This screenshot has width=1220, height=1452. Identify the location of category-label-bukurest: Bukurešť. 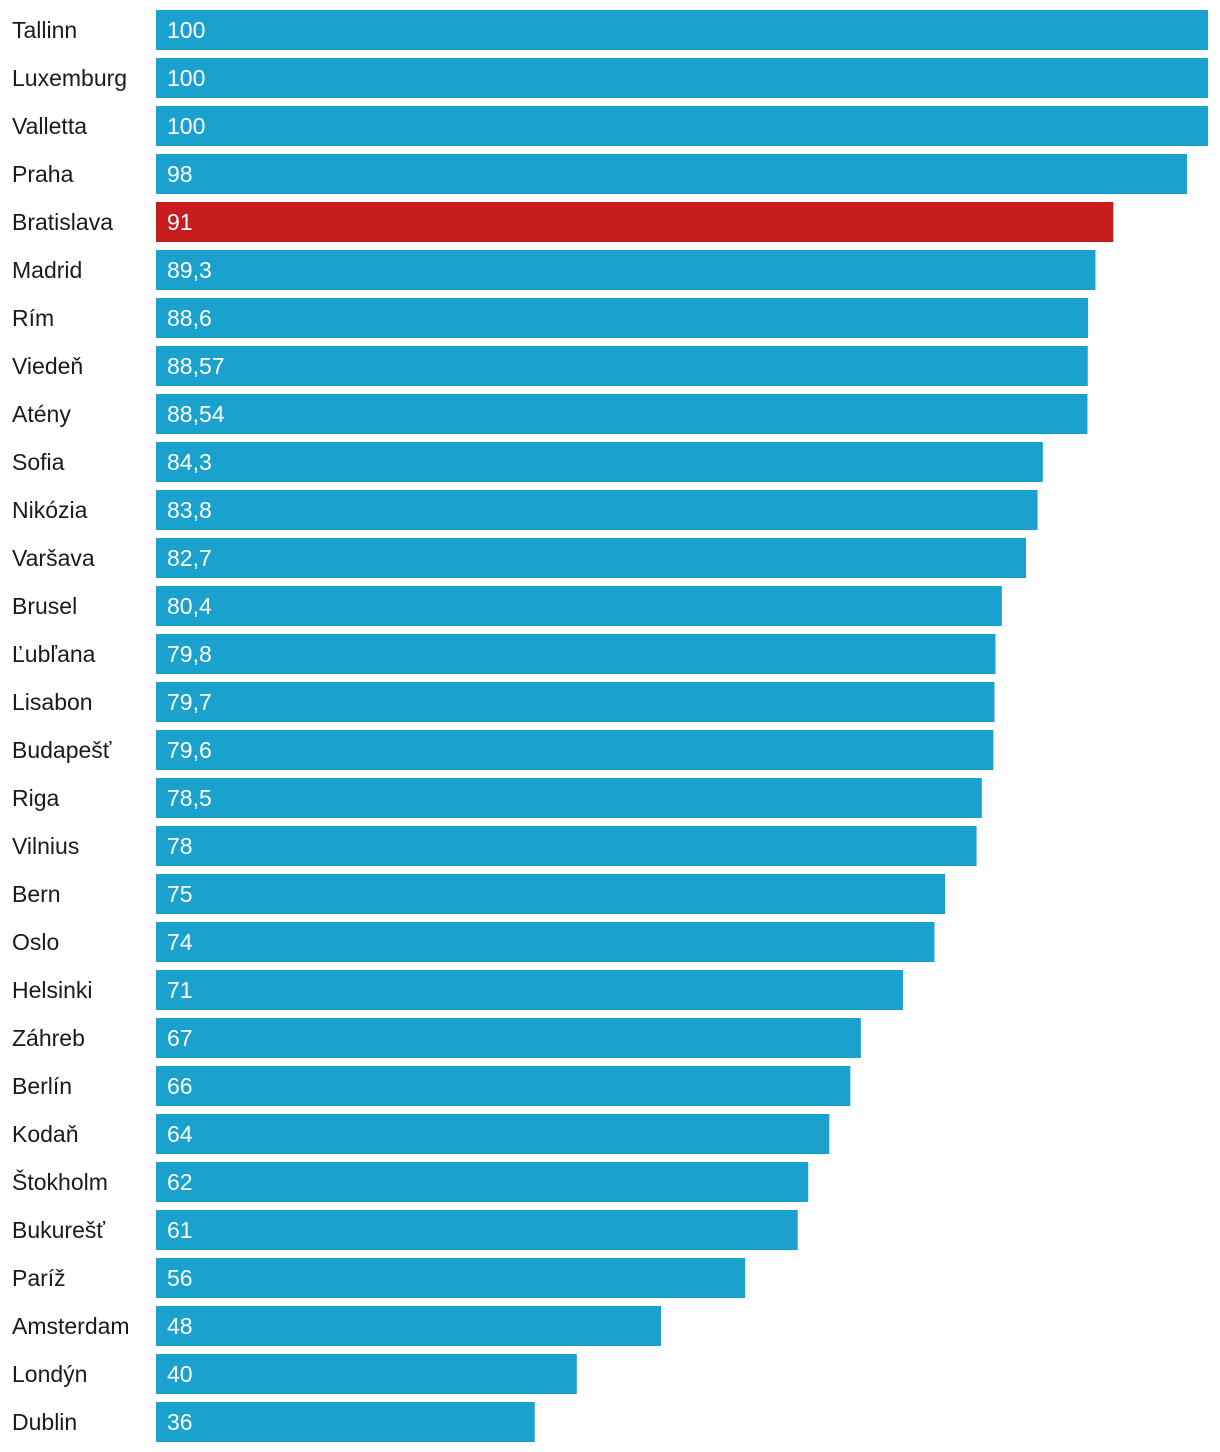
(58, 1230).